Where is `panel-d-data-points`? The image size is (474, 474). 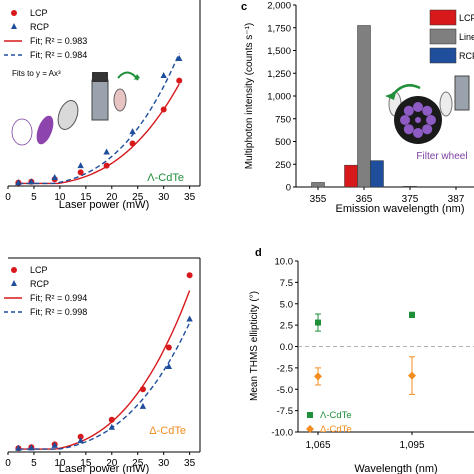
panel-d-data-points is located at coordinates (365, 353).